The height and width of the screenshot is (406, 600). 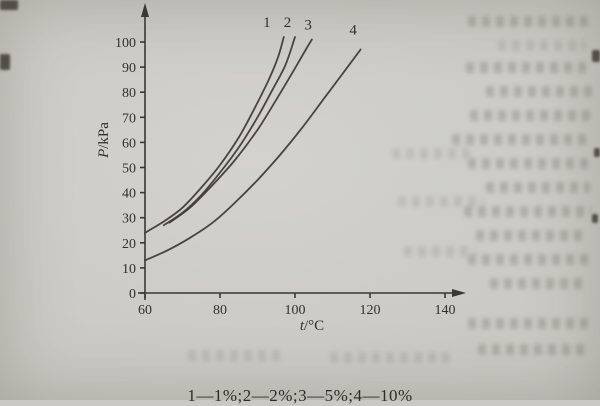 What do you see at coordinates (308, 25) in the screenshot?
I see `curve-label-3: 3` at bounding box center [308, 25].